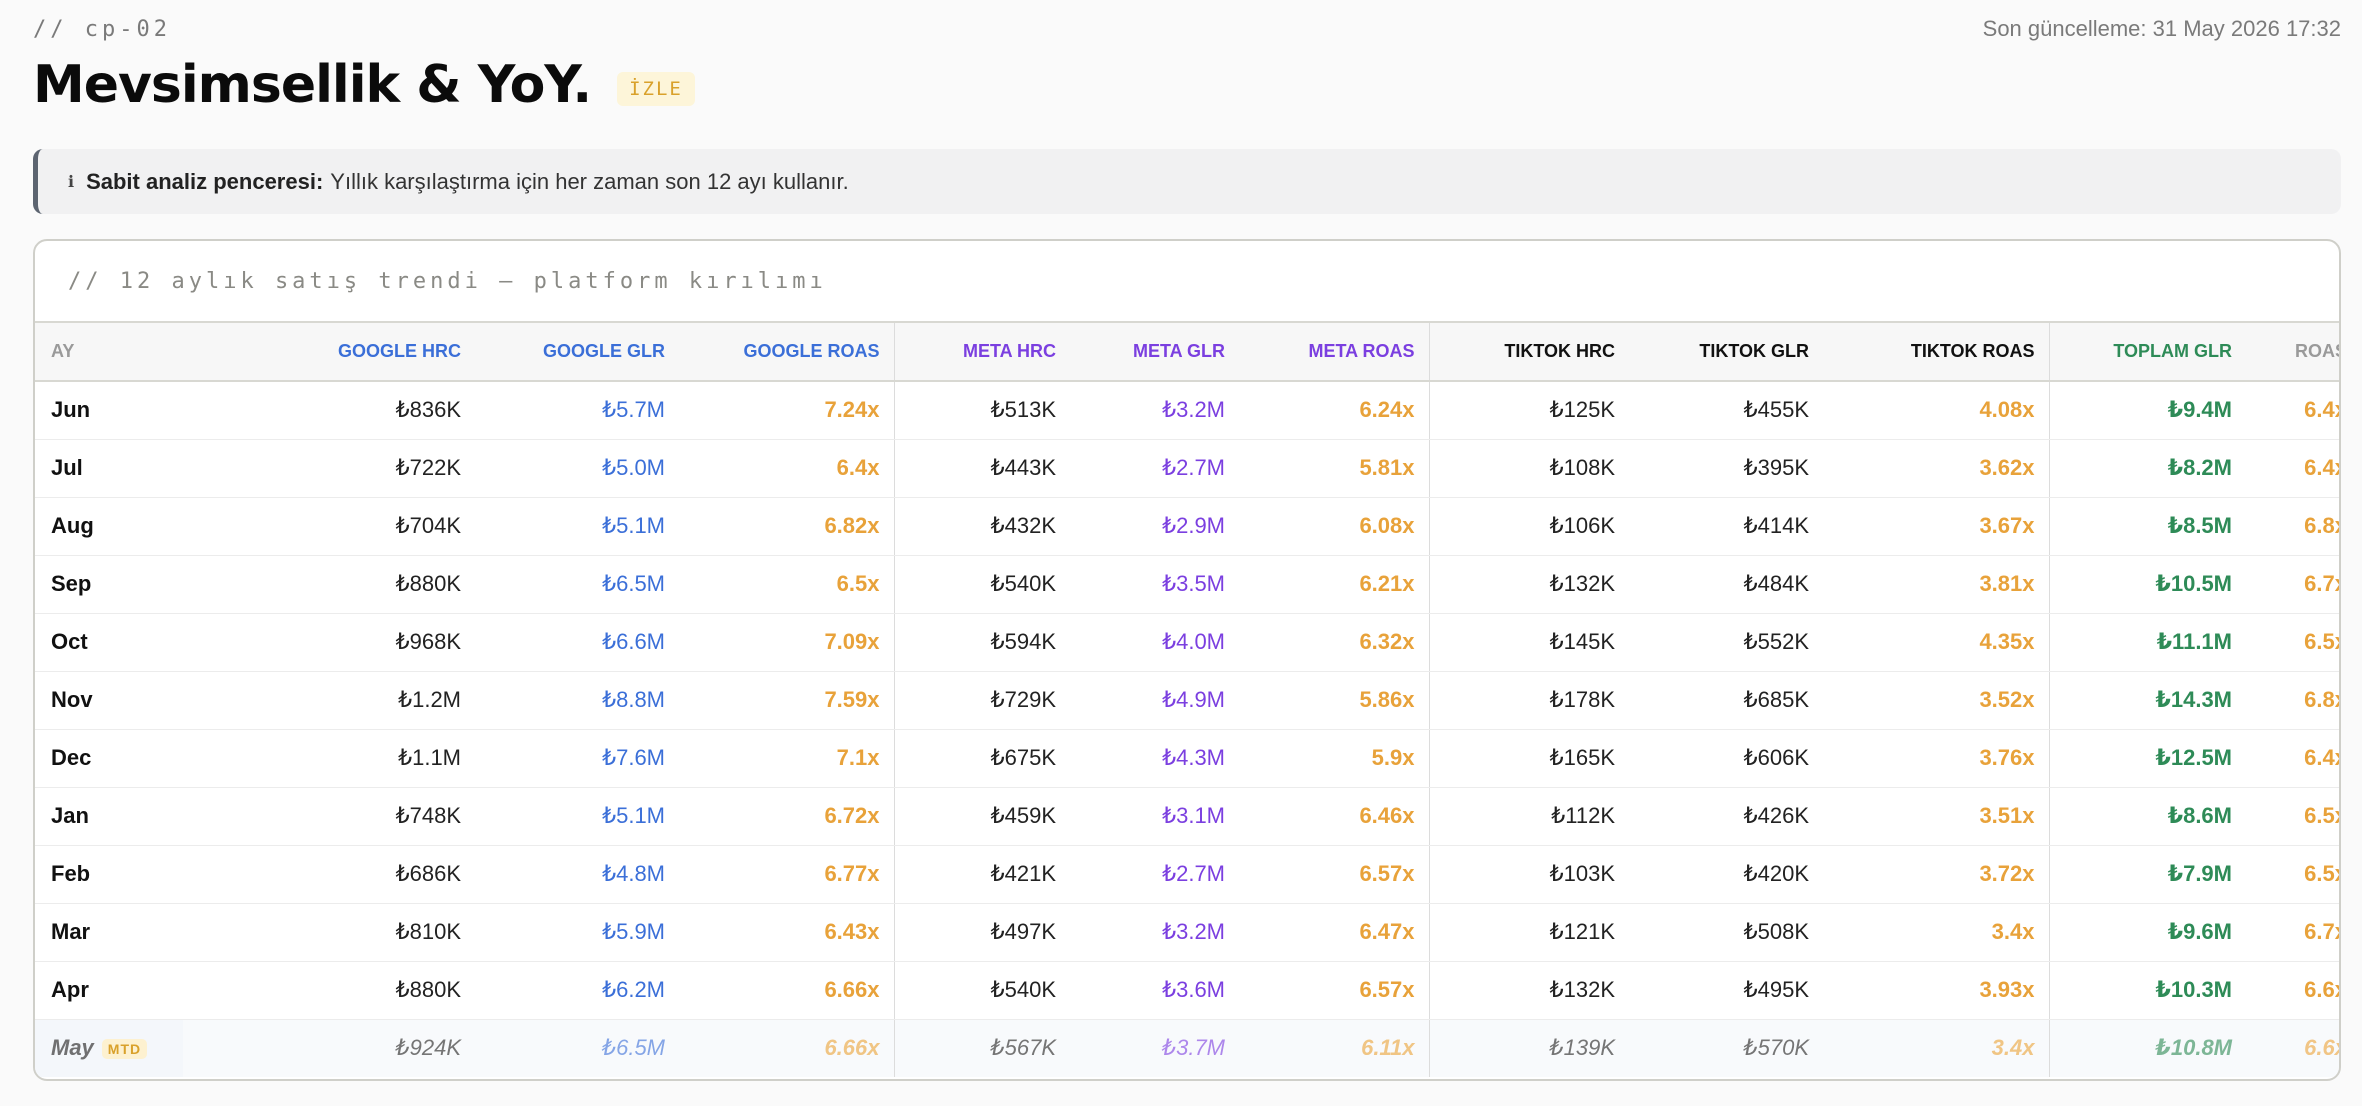  What do you see at coordinates (577, 642) in the screenshot?
I see `cell-google-glr: ₺6.6M` at bounding box center [577, 642].